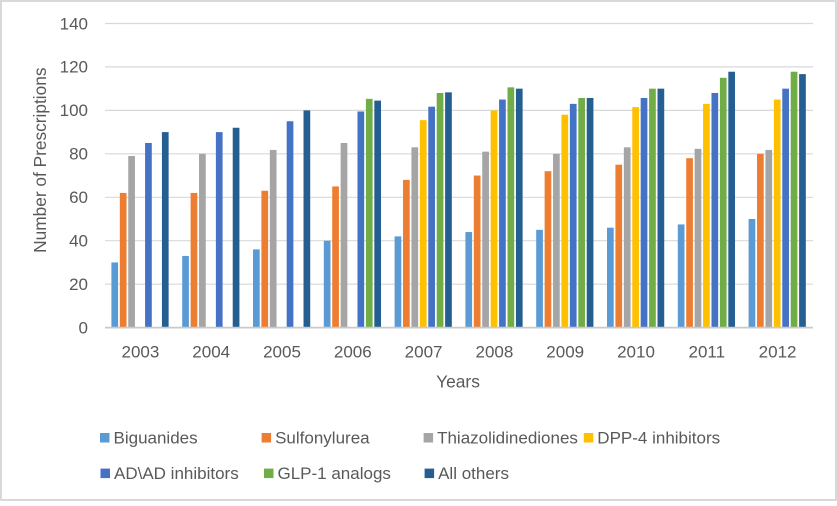 The width and height of the screenshot is (837, 506). Describe the element at coordinates (74, 23) in the screenshot. I see `svg-text: 140` at that location.